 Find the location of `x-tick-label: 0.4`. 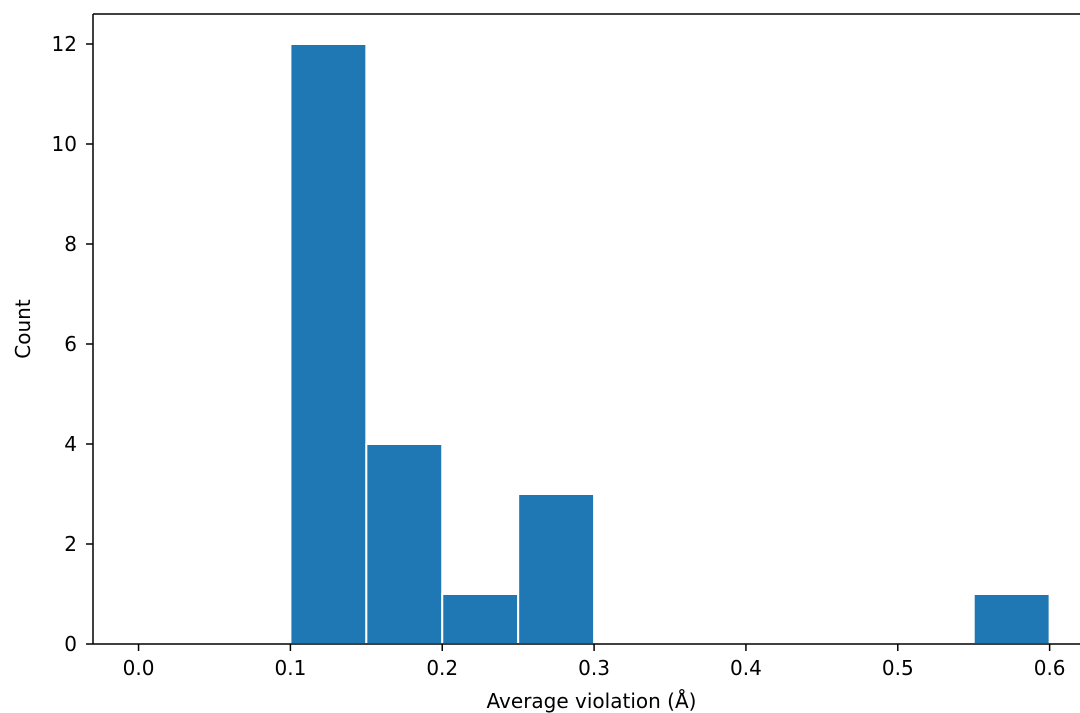

x-tick-label: 0.4 is located at coordinates (746, 668).